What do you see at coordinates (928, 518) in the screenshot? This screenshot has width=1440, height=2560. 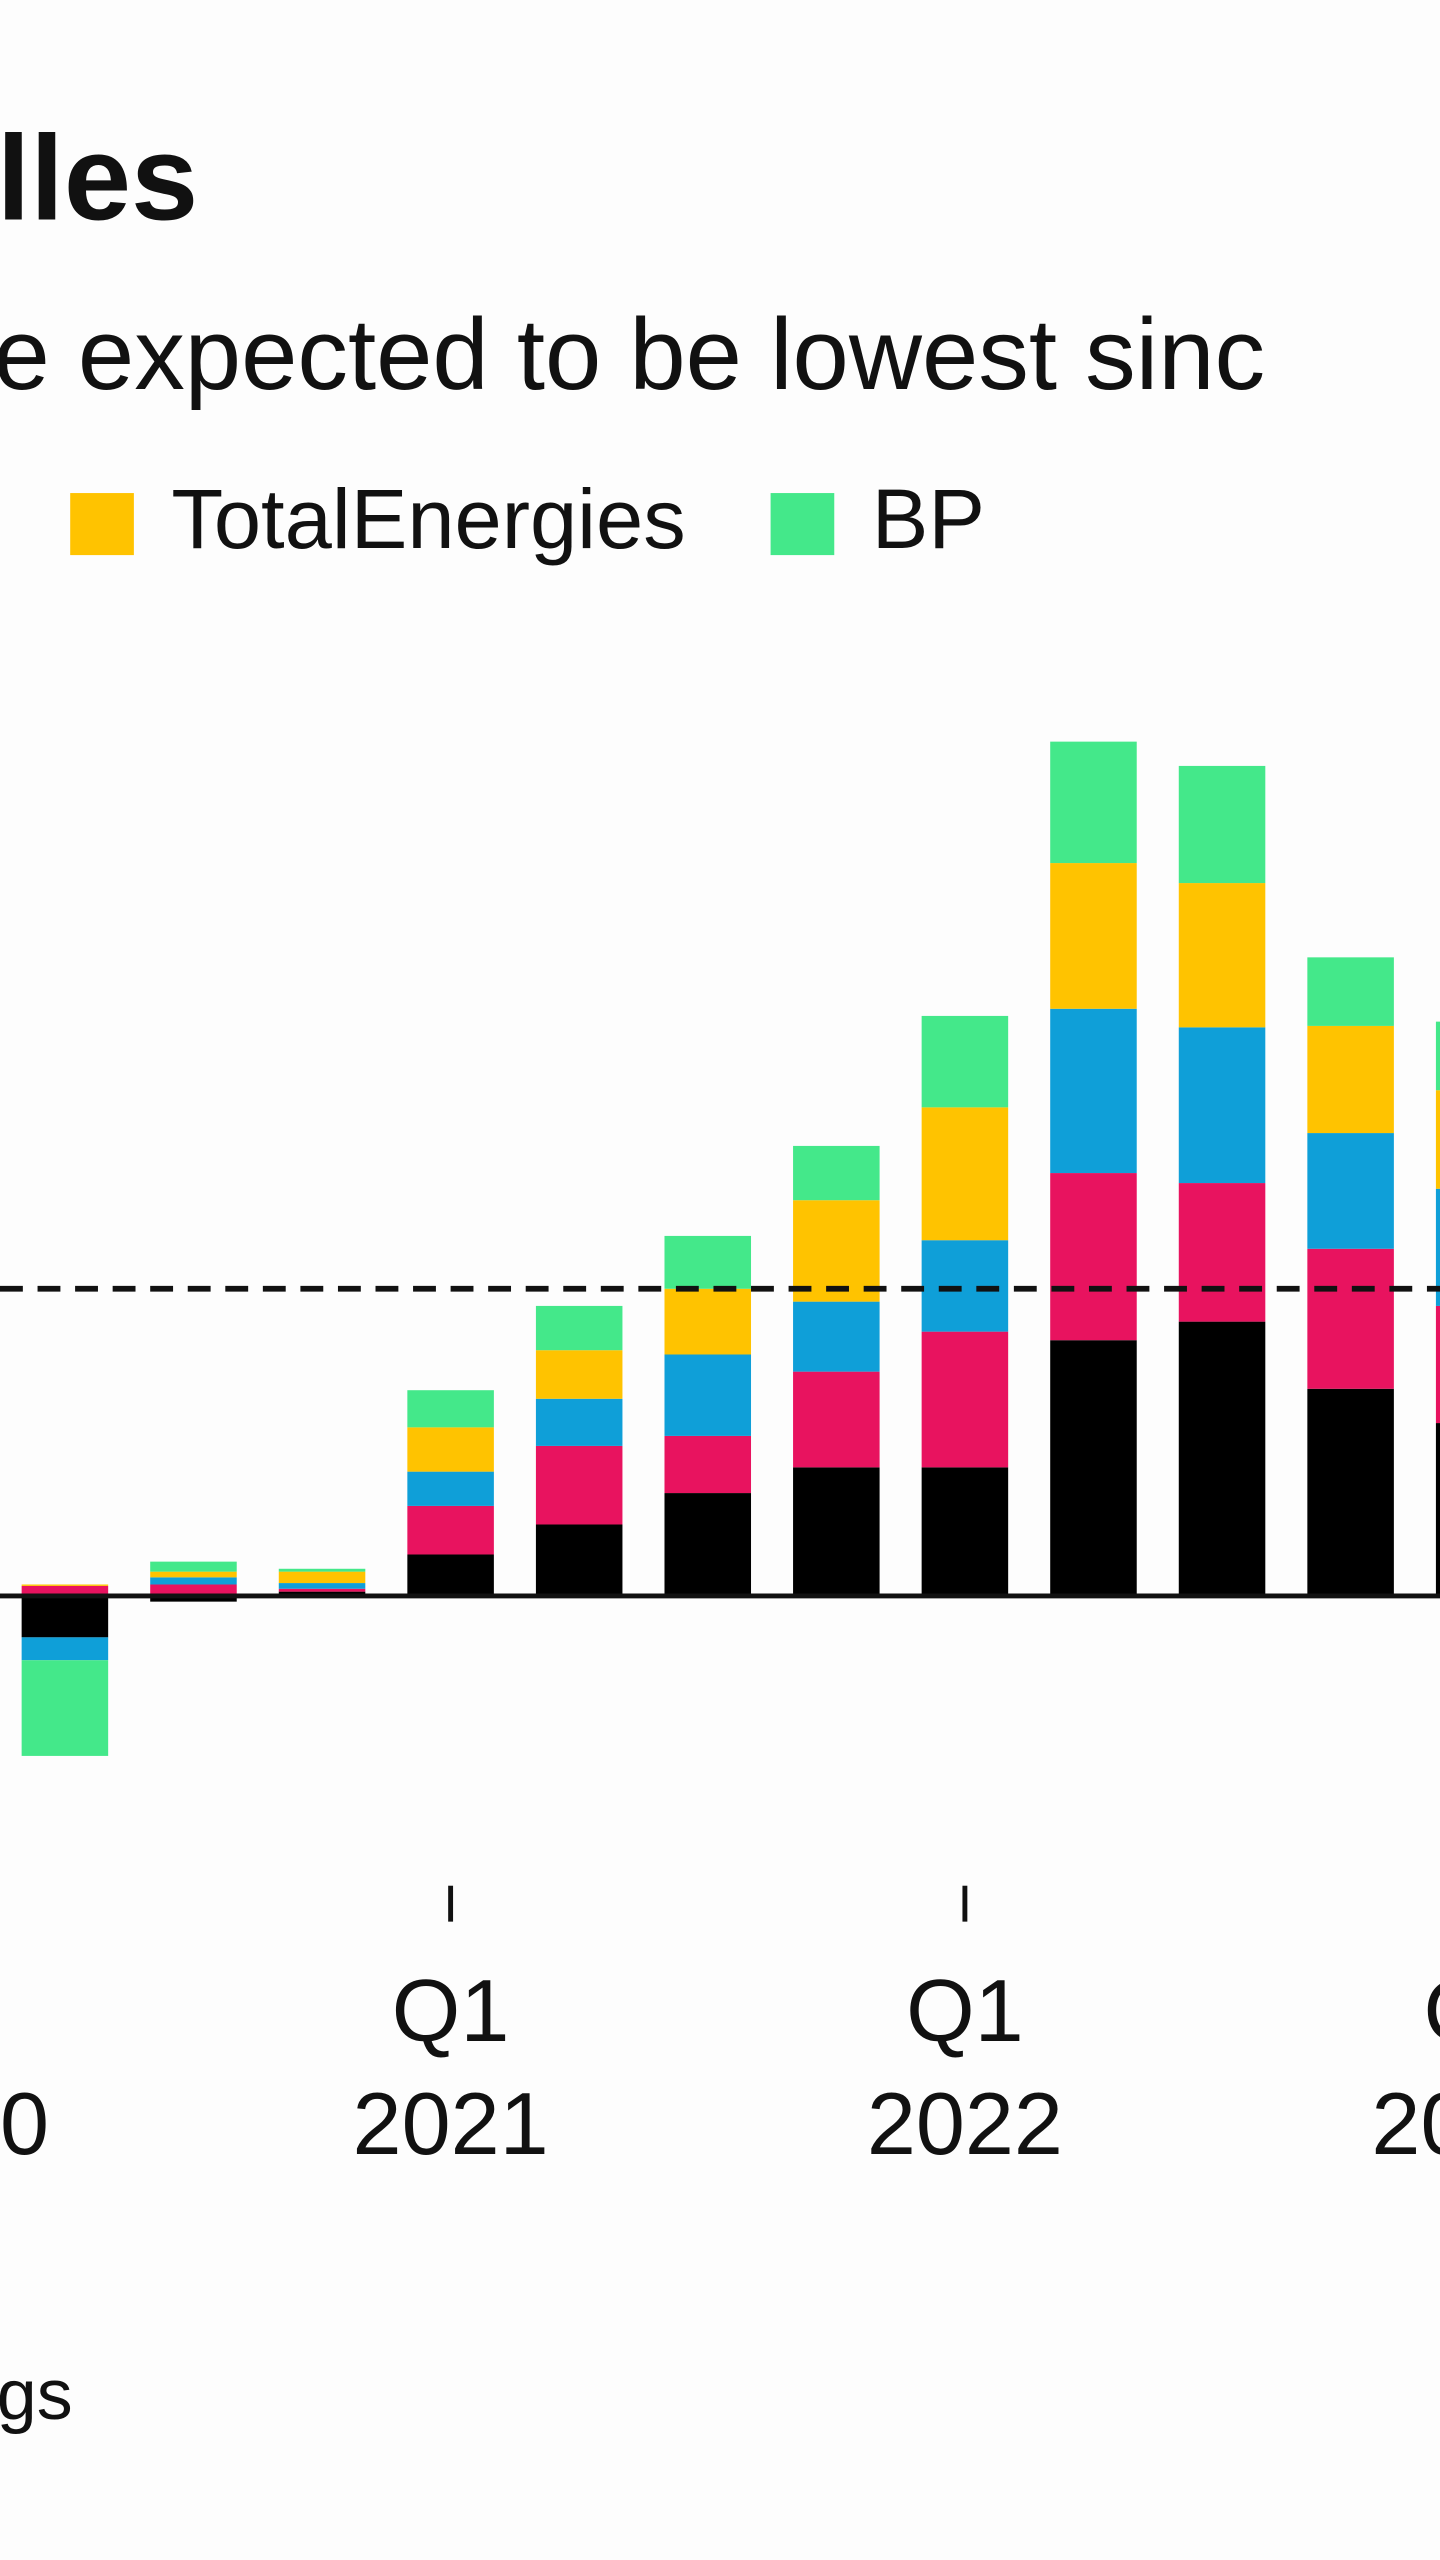 I see `legend-label: BP` at bounding box center [928, 518].